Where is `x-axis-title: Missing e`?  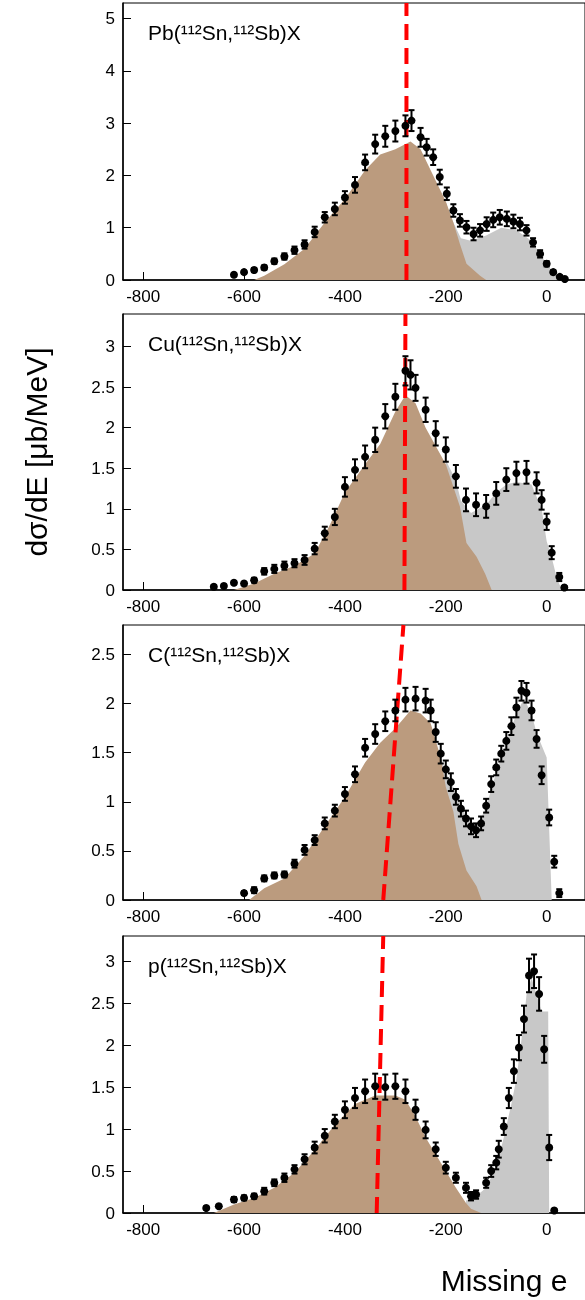 x-axis-title: Missing e is located at coordinates (504, 1280).